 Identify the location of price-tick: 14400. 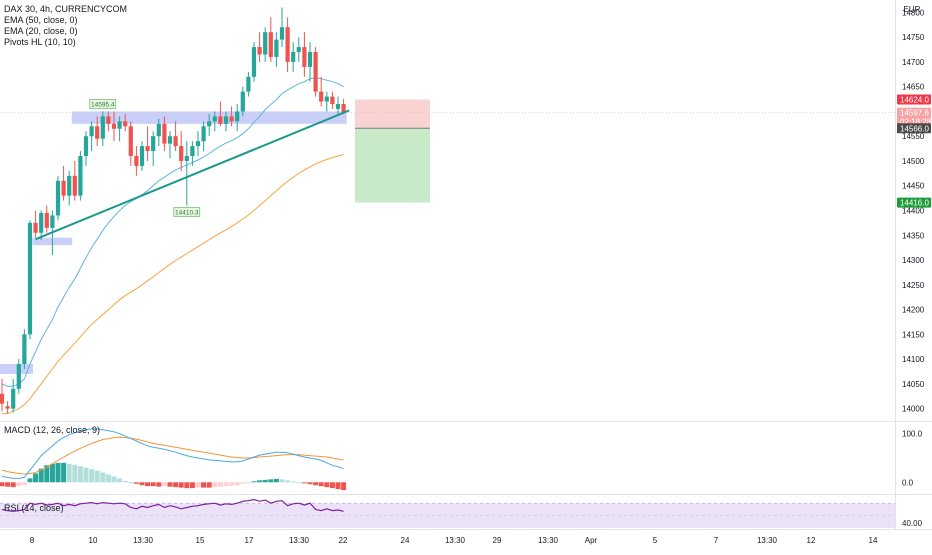
(913, 211).